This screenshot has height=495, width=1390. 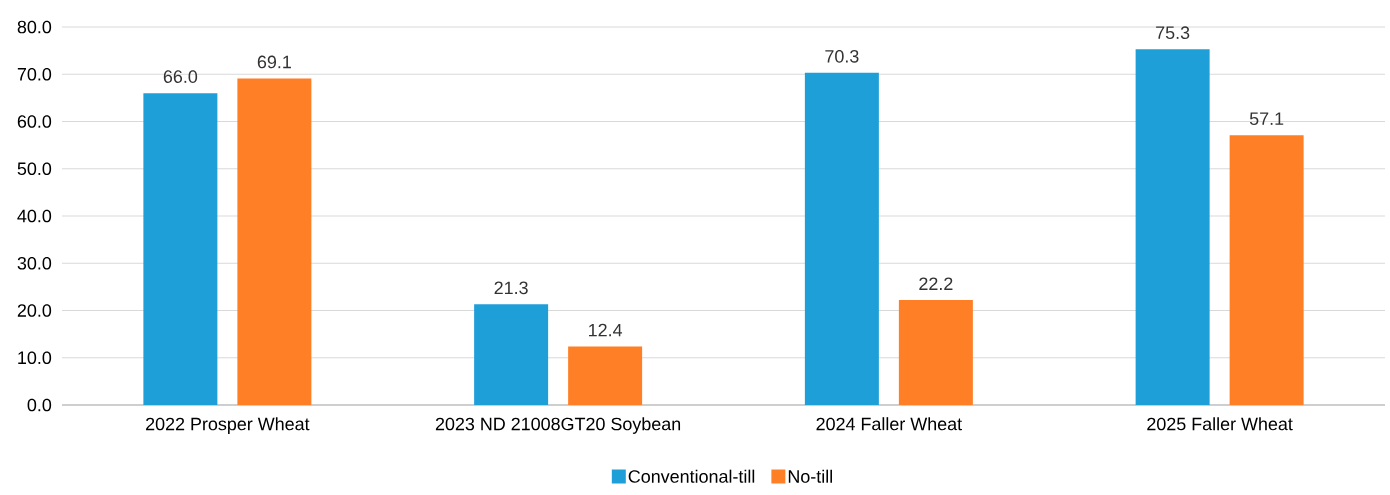 I want to click on x-tick-label: 2025 Faller Wheat, so click(x=1220, y=424).